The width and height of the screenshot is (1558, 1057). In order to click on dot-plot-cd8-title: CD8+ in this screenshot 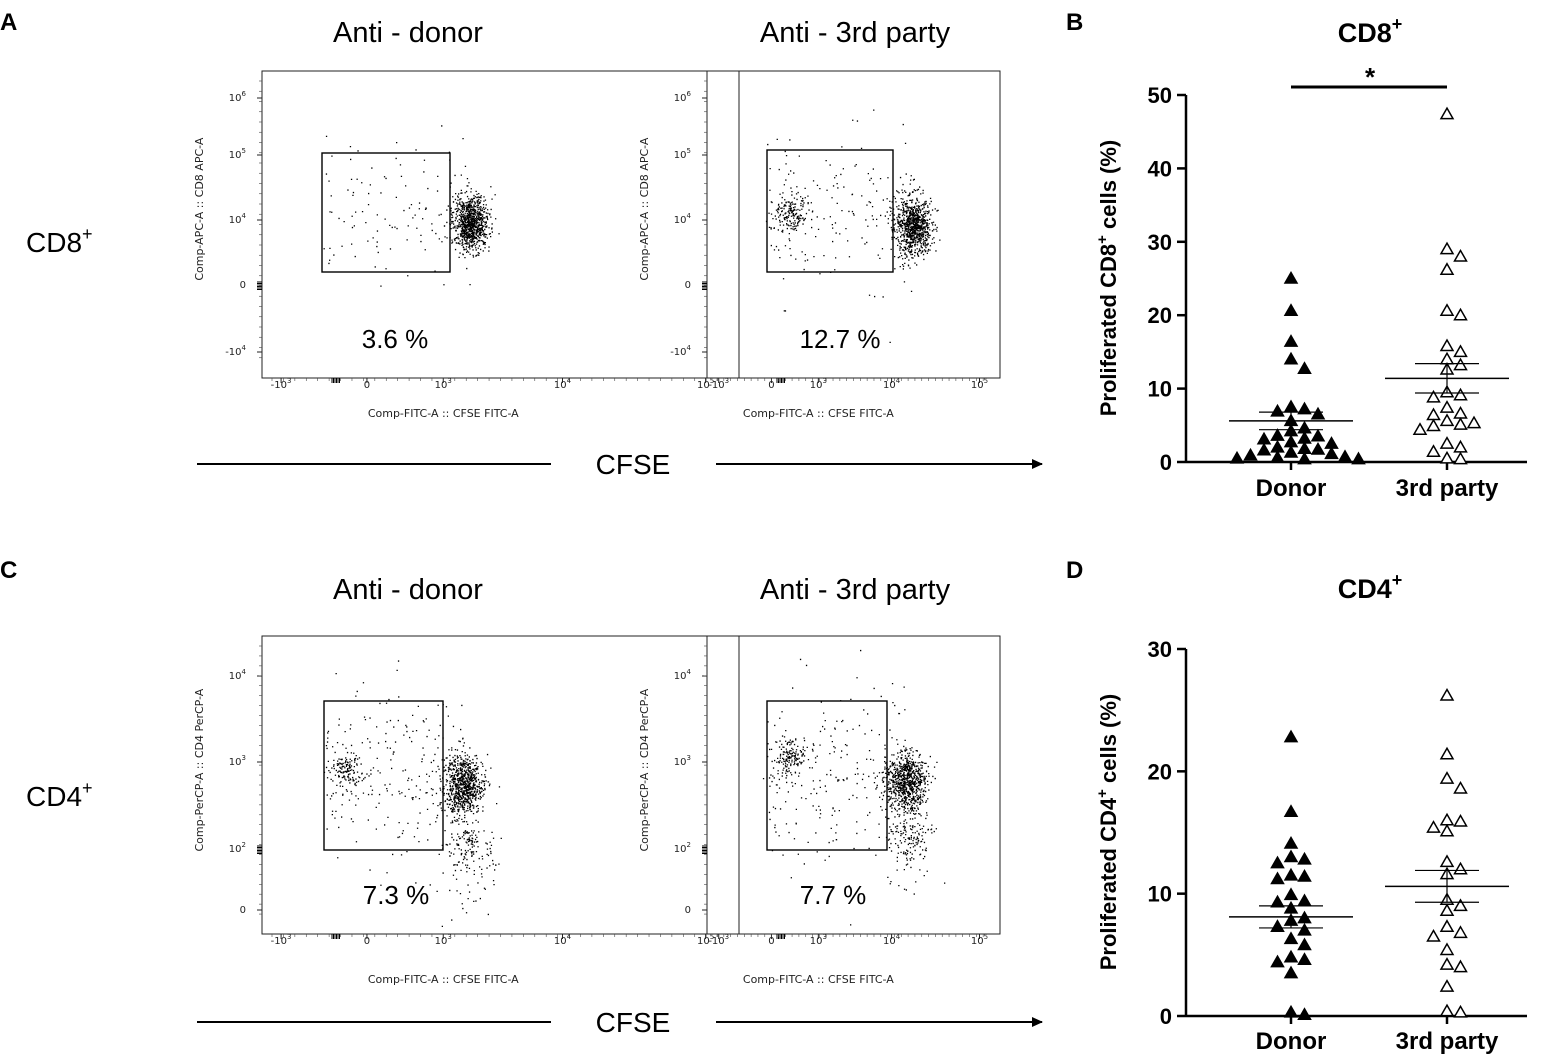, I will do `click(1370, 31)`.